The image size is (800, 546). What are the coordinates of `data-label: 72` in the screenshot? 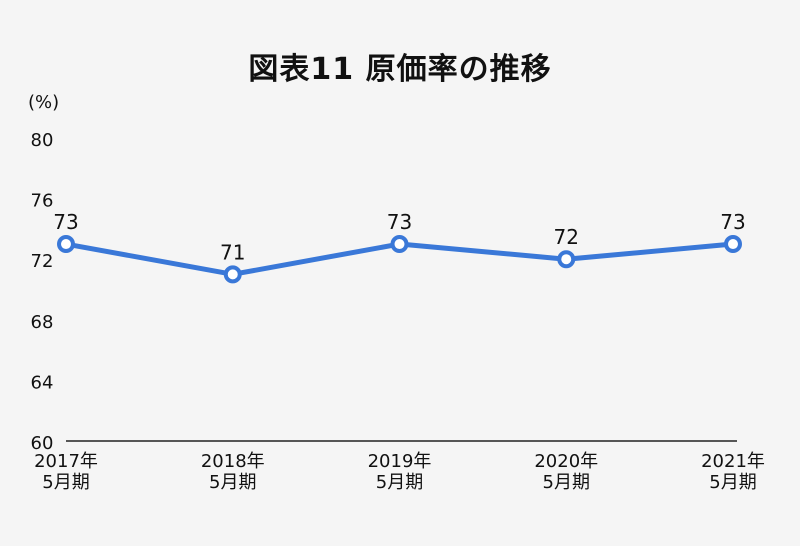 It's located at (566, 237).